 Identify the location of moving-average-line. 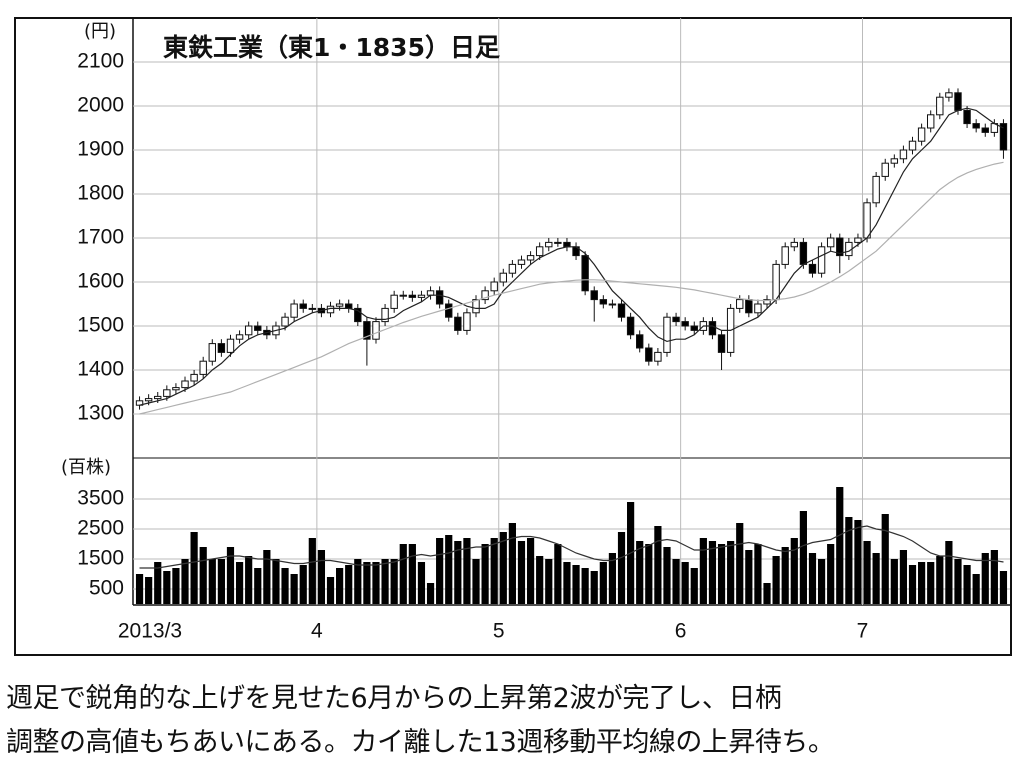
(571, 547).